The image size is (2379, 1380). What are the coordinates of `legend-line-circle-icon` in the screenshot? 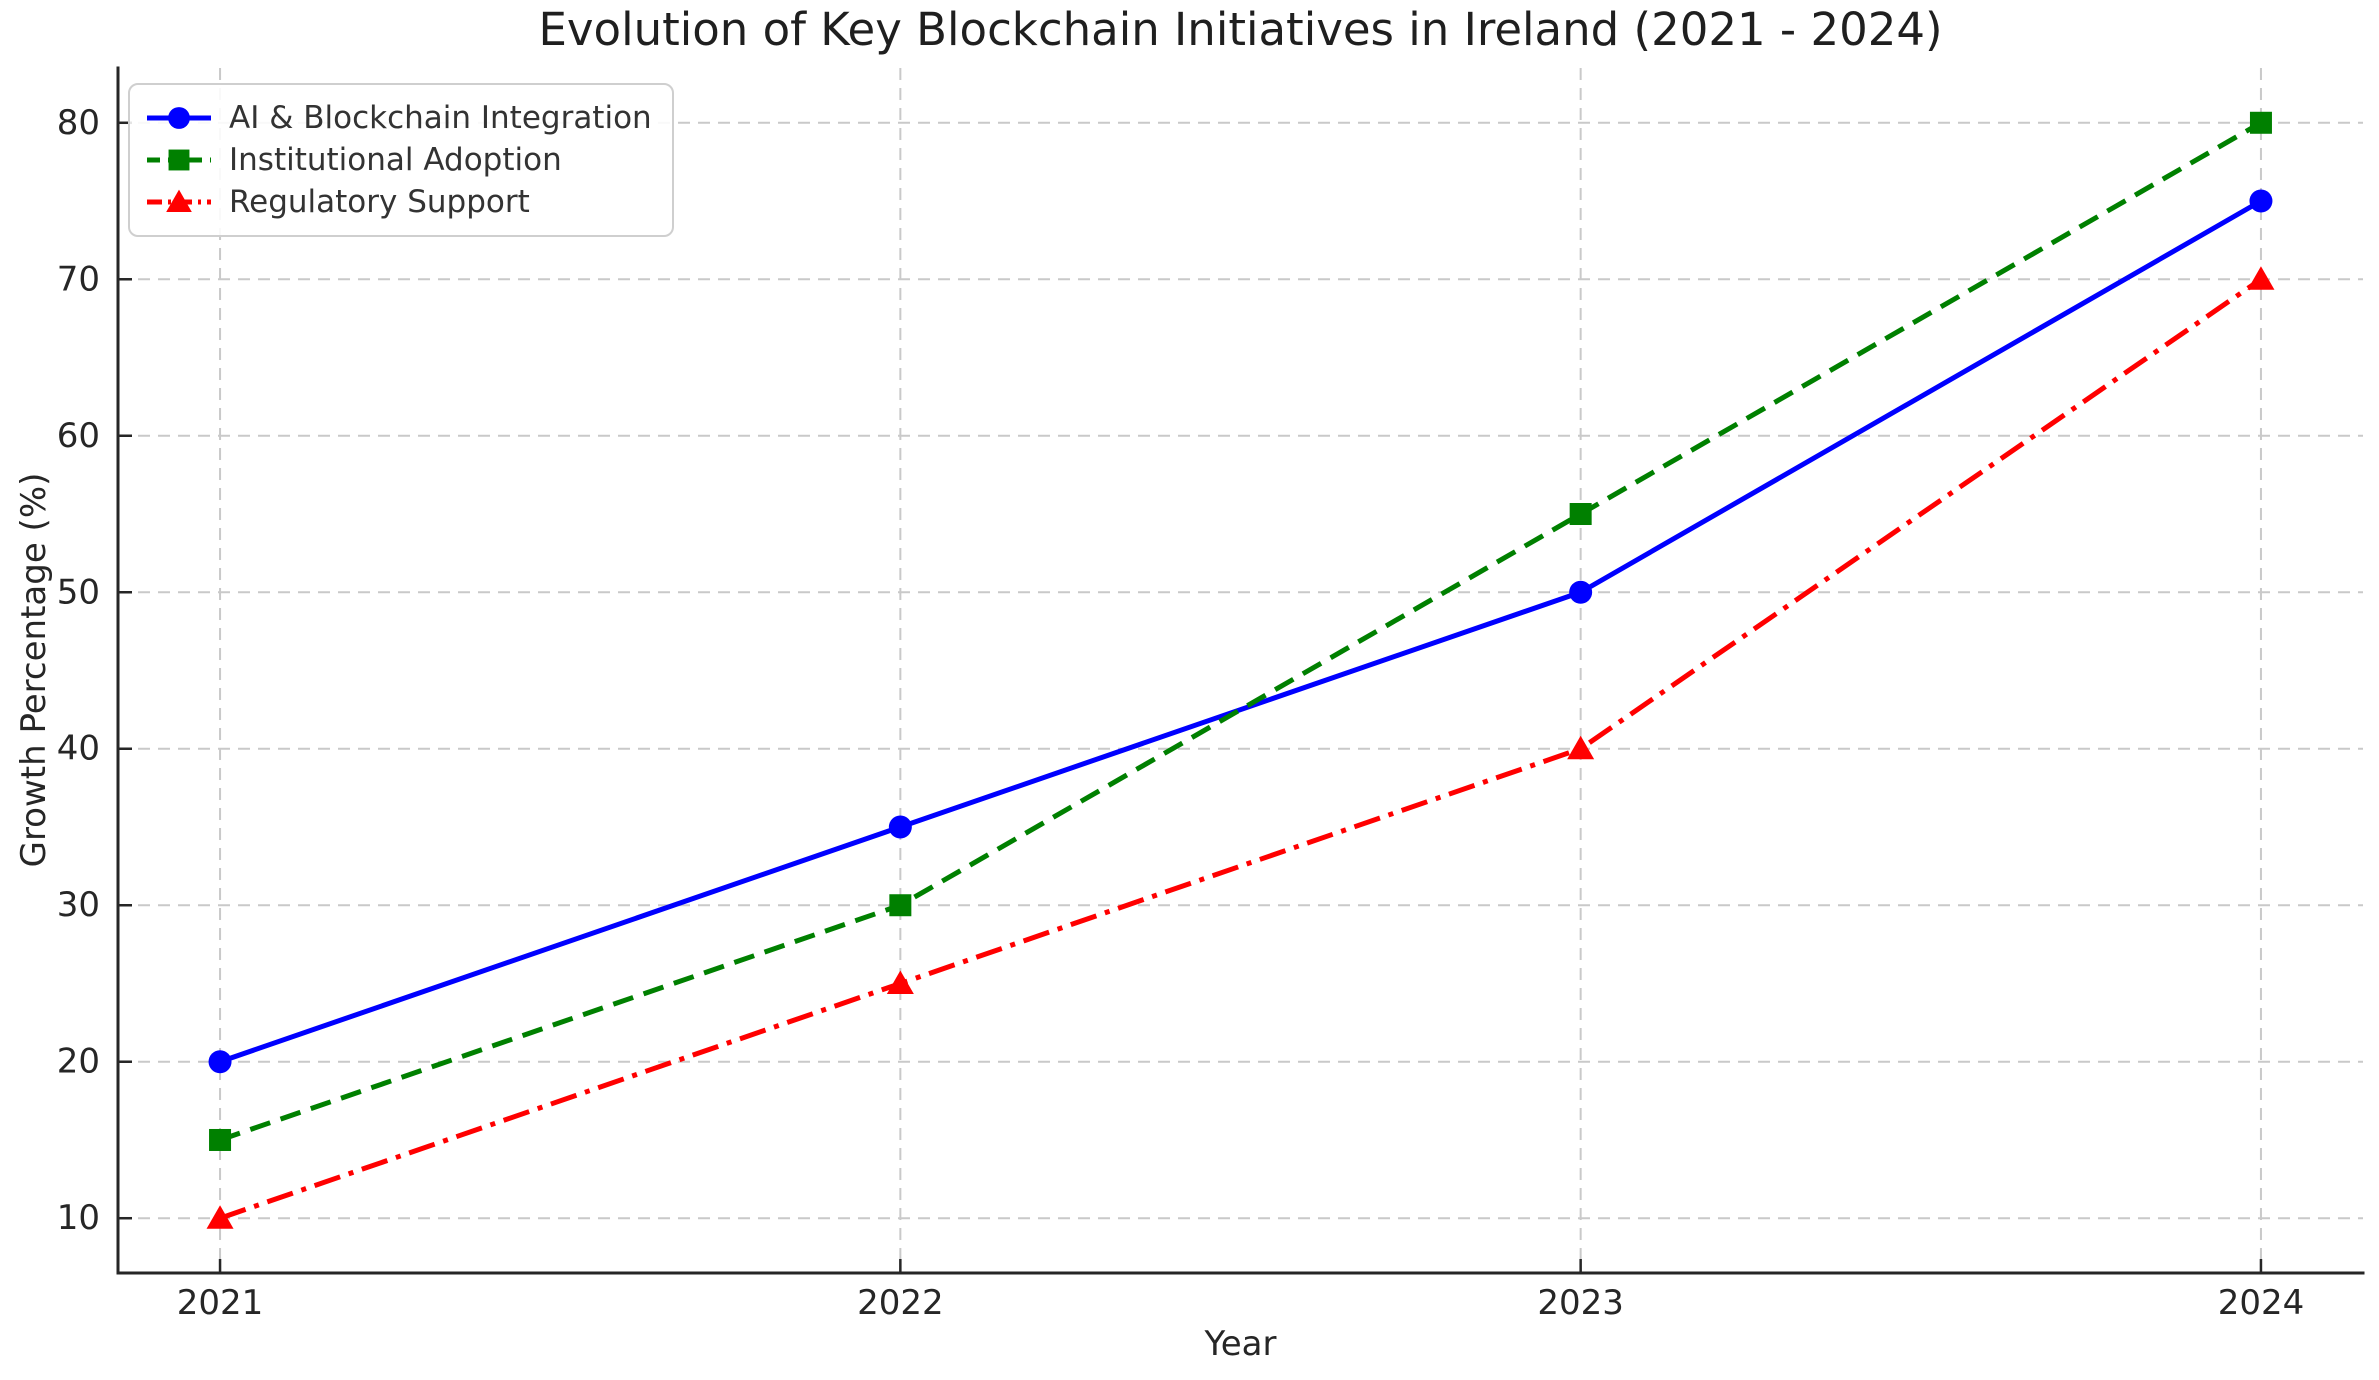 It's located at (179, 118).